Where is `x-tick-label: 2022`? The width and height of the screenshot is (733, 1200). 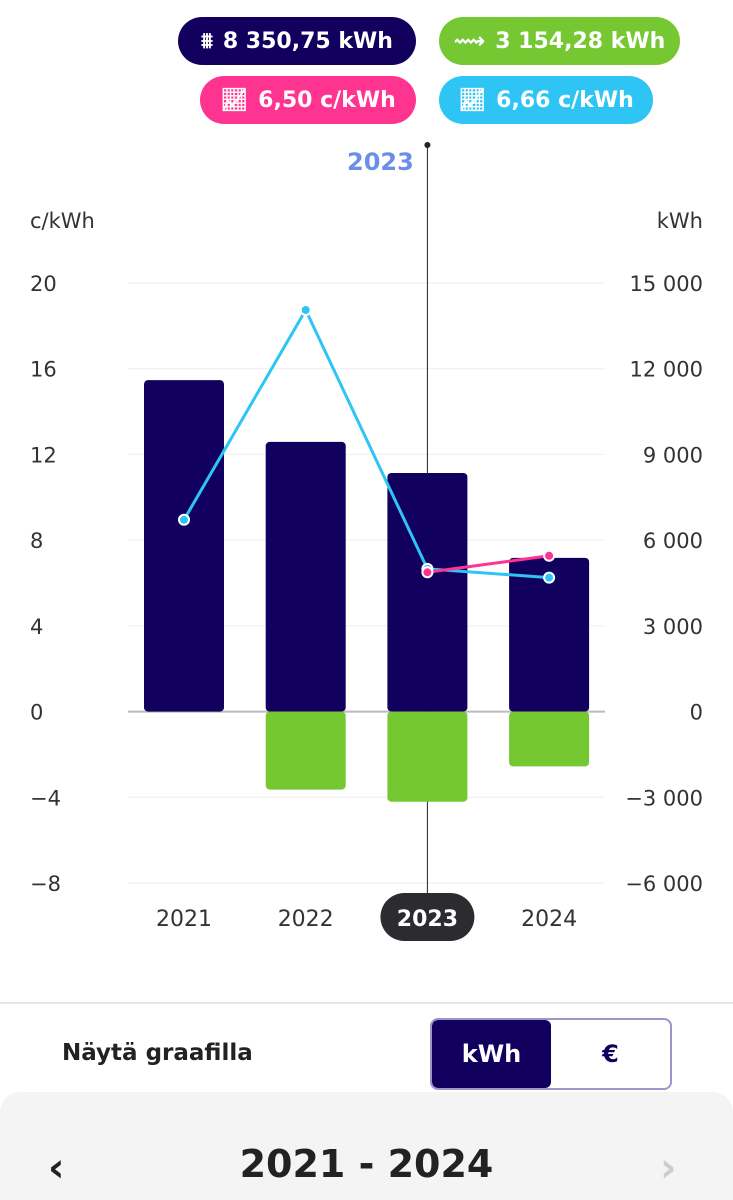 x-tick-label: 2022 is located at coordinates (306, 919).